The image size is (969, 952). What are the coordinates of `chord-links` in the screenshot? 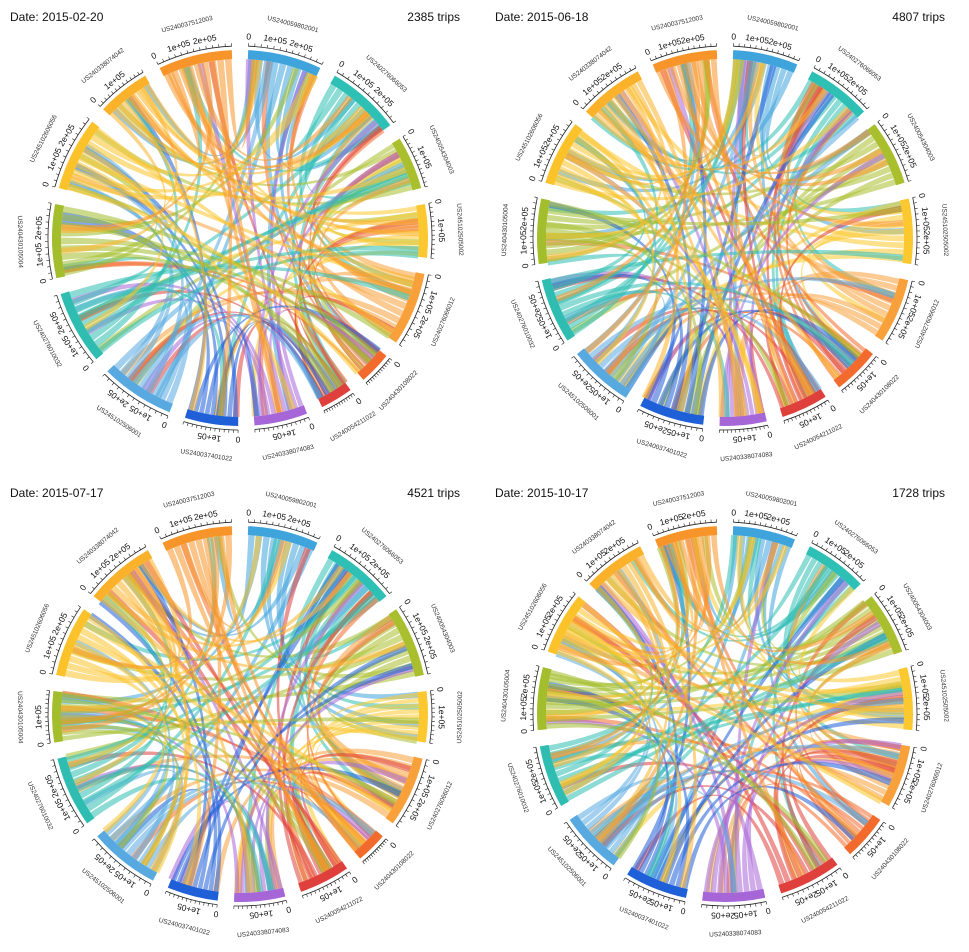 It's located at (240, 238).